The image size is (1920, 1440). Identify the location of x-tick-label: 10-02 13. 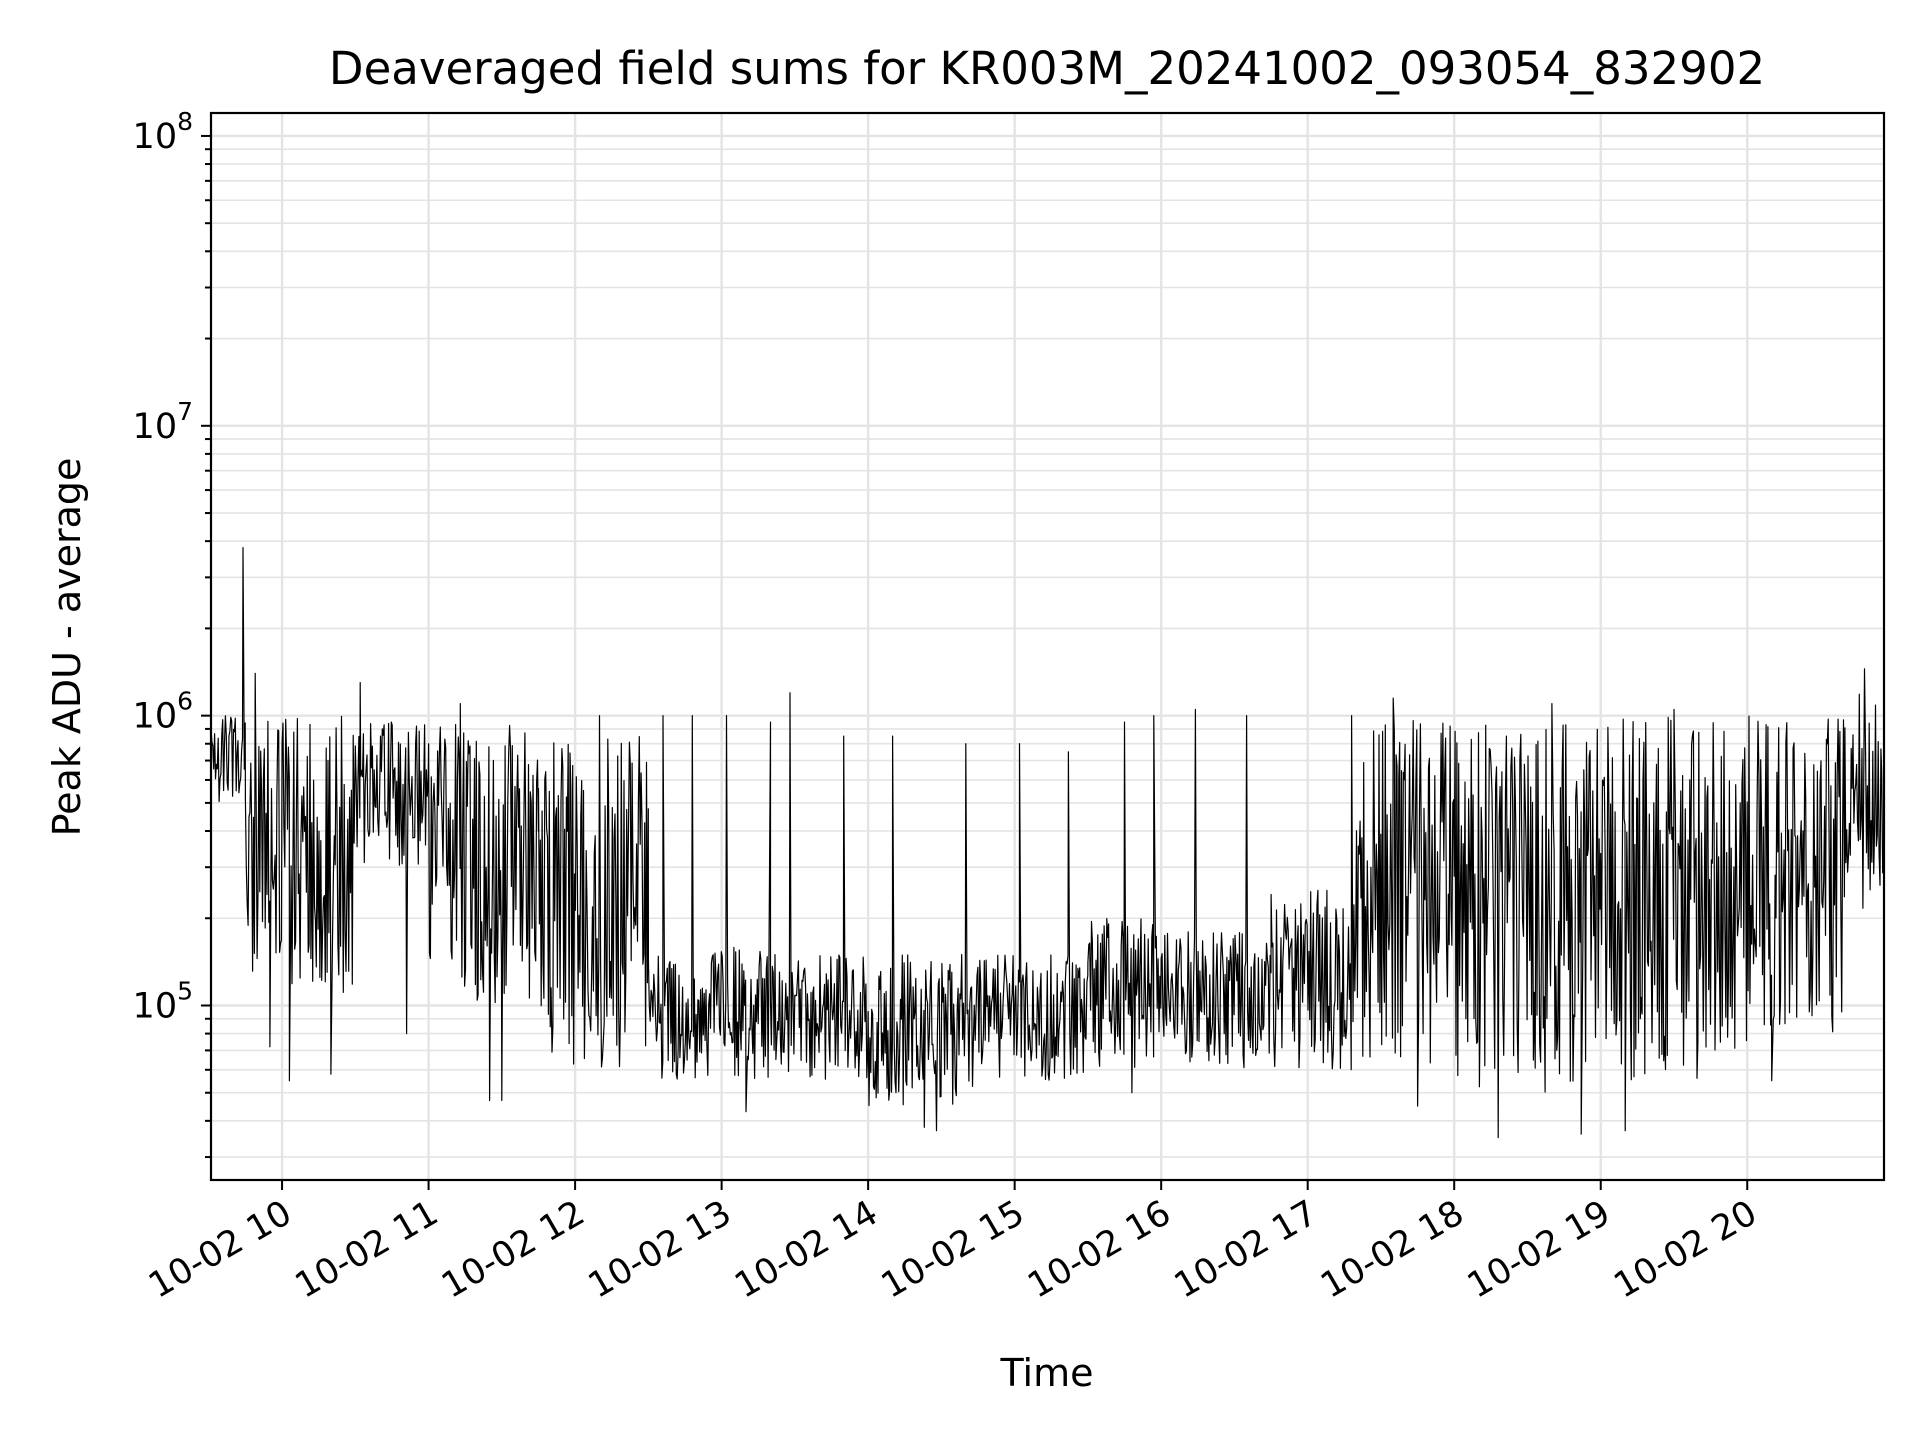
(660, 1249).